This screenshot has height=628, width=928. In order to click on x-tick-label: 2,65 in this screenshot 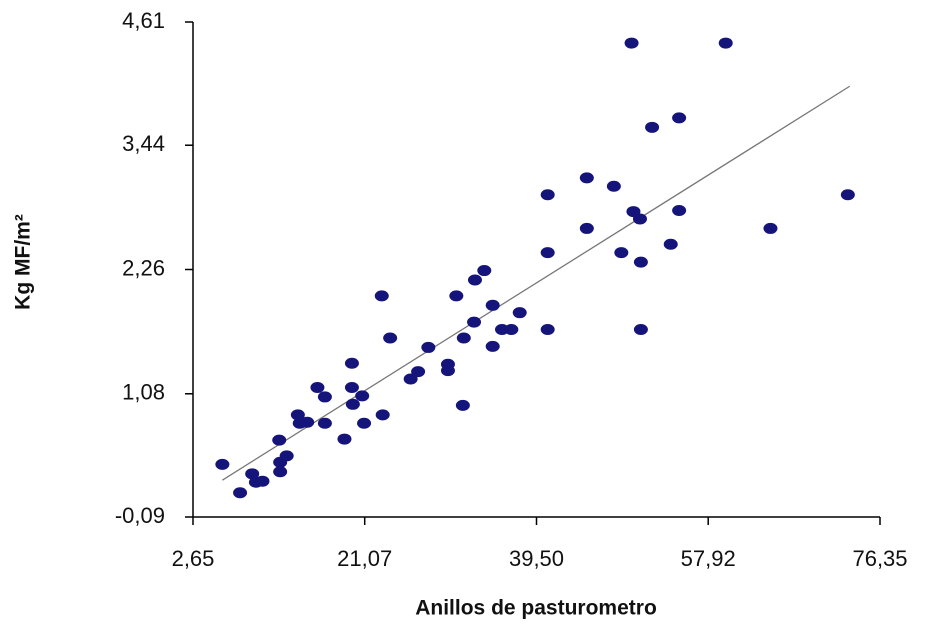, I will do `click(193, 558)`.